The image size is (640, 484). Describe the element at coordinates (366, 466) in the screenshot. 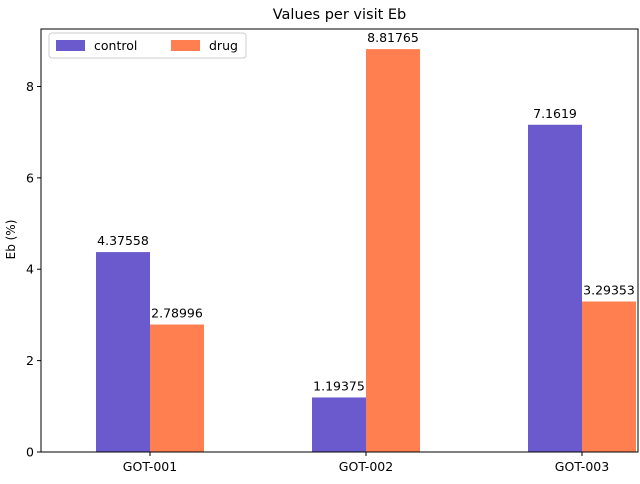

I see `x-tick-label: GOT-002` at that location.